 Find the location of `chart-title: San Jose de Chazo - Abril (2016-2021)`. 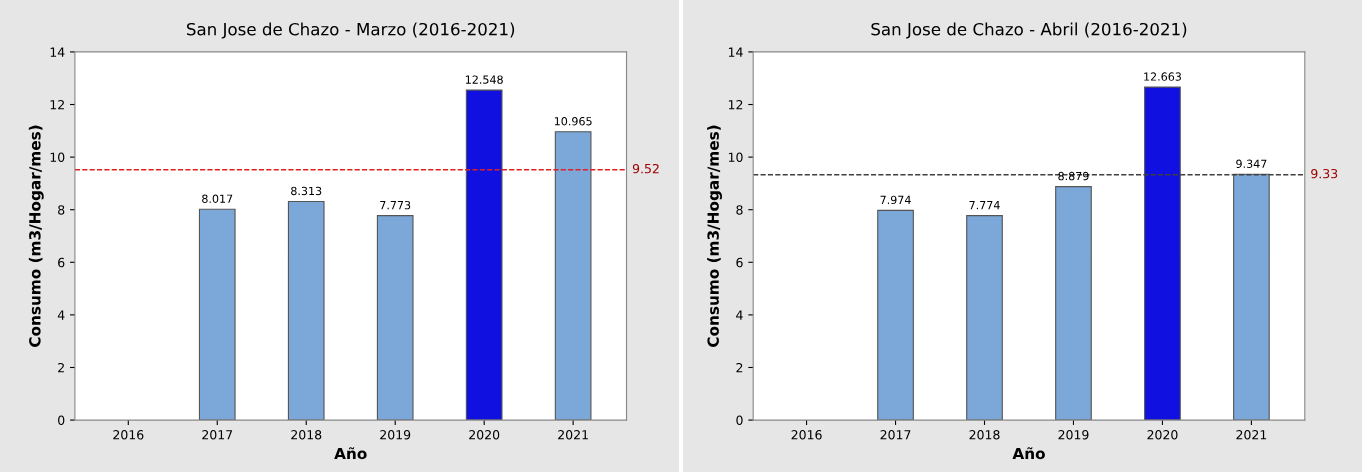

chart-title: San Jose de Chazo - Abril (2016-2021) is located at coordinates (1029, 30).